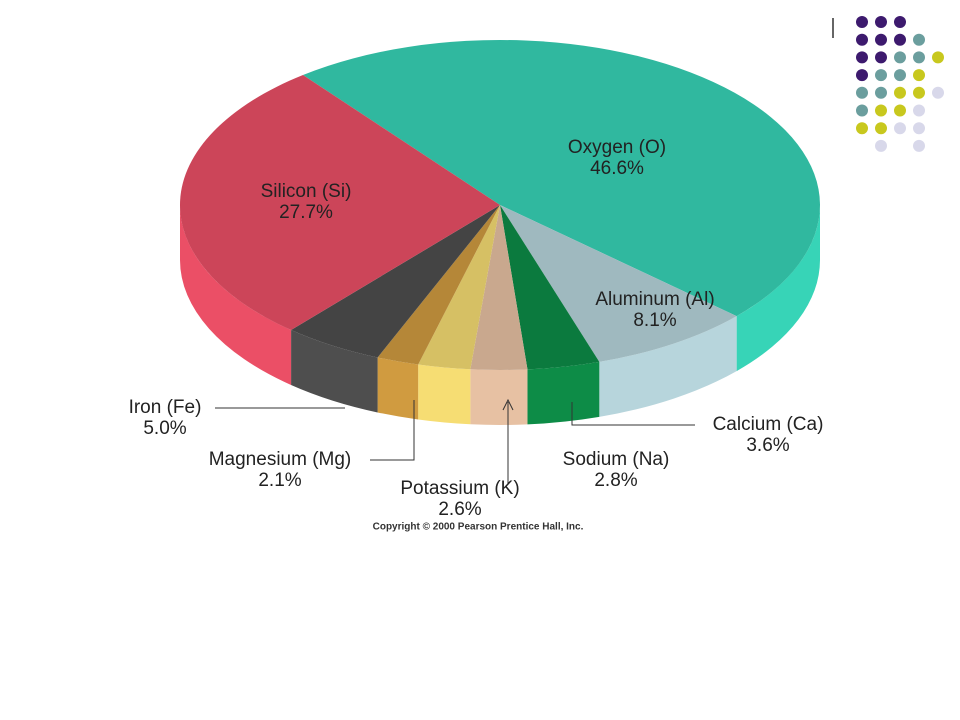 The height and width of the screenshot is (720, 960). What do you see at coordinates (768, 424) in the screenshot?
I see `slice-name: Calcium (Ca)` at bounding box center [768, 424].